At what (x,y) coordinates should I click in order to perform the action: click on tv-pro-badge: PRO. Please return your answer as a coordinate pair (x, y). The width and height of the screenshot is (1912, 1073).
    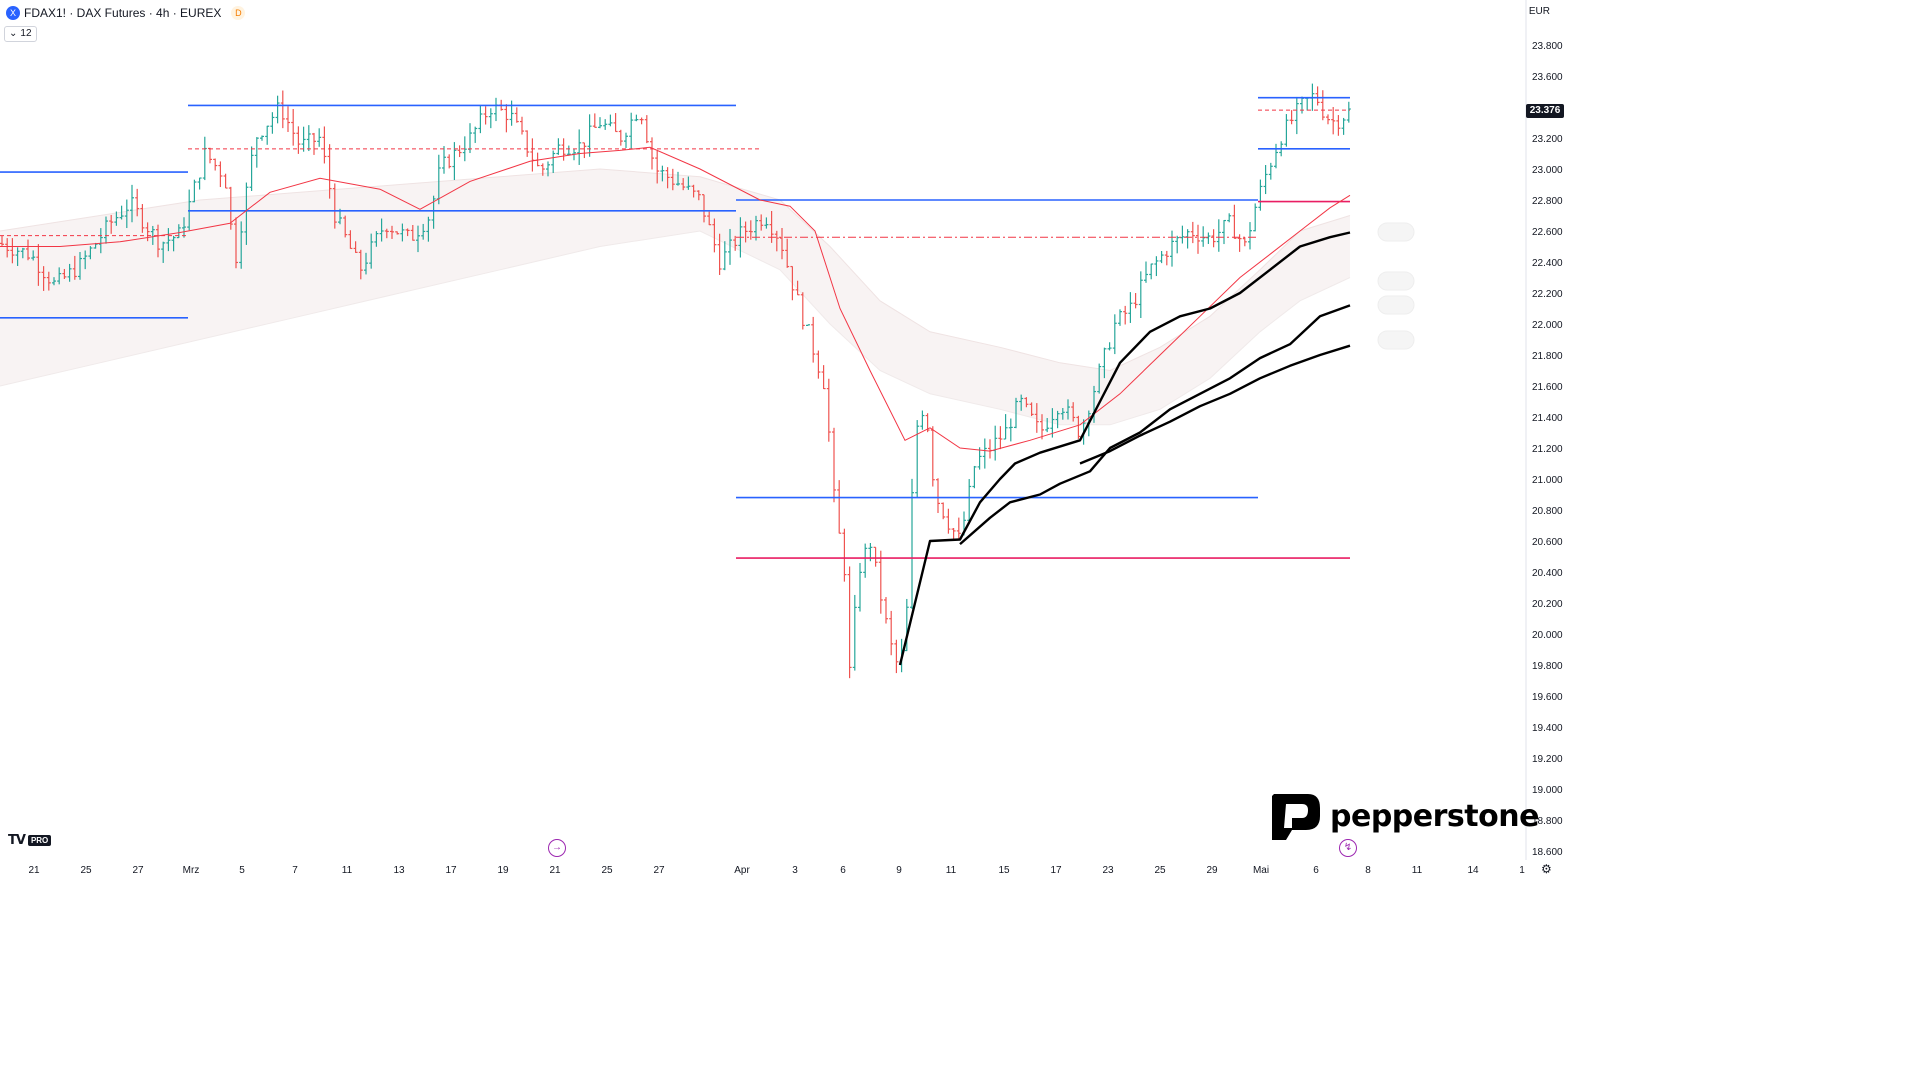
    Looking at the image, I should click on (39, 840).